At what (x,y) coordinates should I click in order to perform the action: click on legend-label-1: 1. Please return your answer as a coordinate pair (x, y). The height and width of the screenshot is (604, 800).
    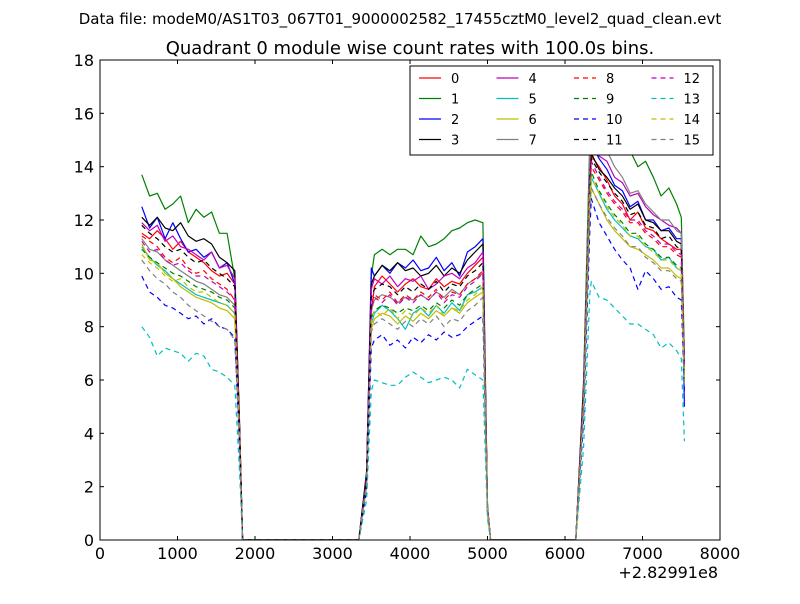
    Looking at the image, I should click on (455, 100).